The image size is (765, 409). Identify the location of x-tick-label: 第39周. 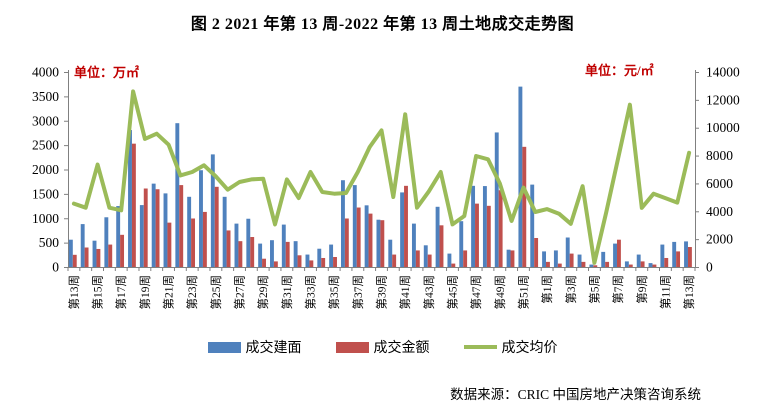
(382, 292).